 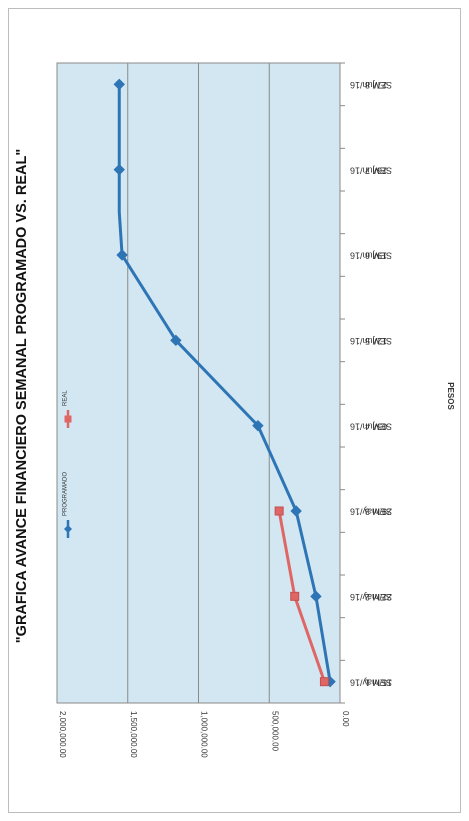 What do you see at coordinates (204, 734) in the screenshot?
I see `y-tick-label: 1,000,000.00` at bounding box center [204, 734].